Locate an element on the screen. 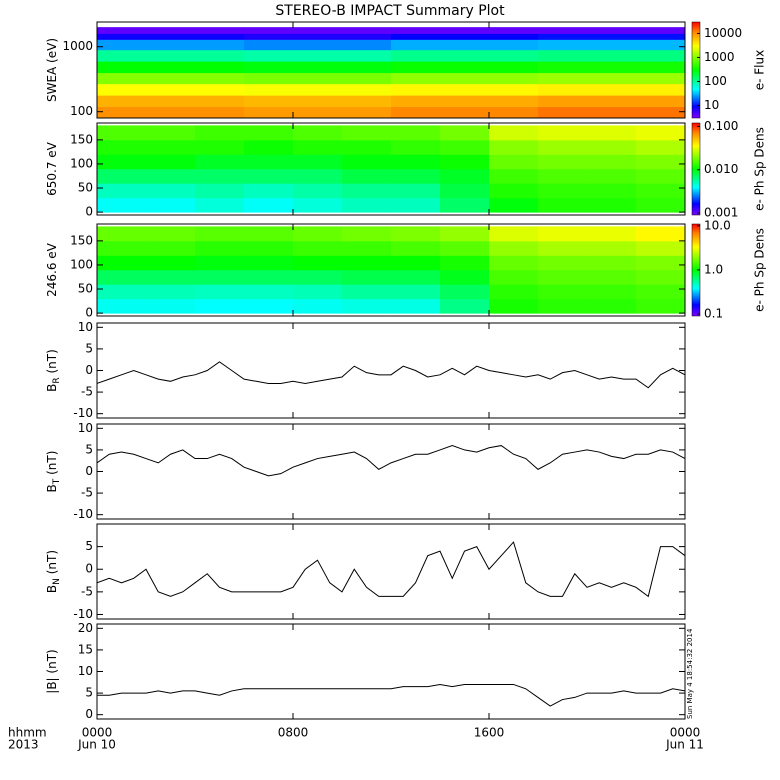  data-line is located at coordinates (391, 375).